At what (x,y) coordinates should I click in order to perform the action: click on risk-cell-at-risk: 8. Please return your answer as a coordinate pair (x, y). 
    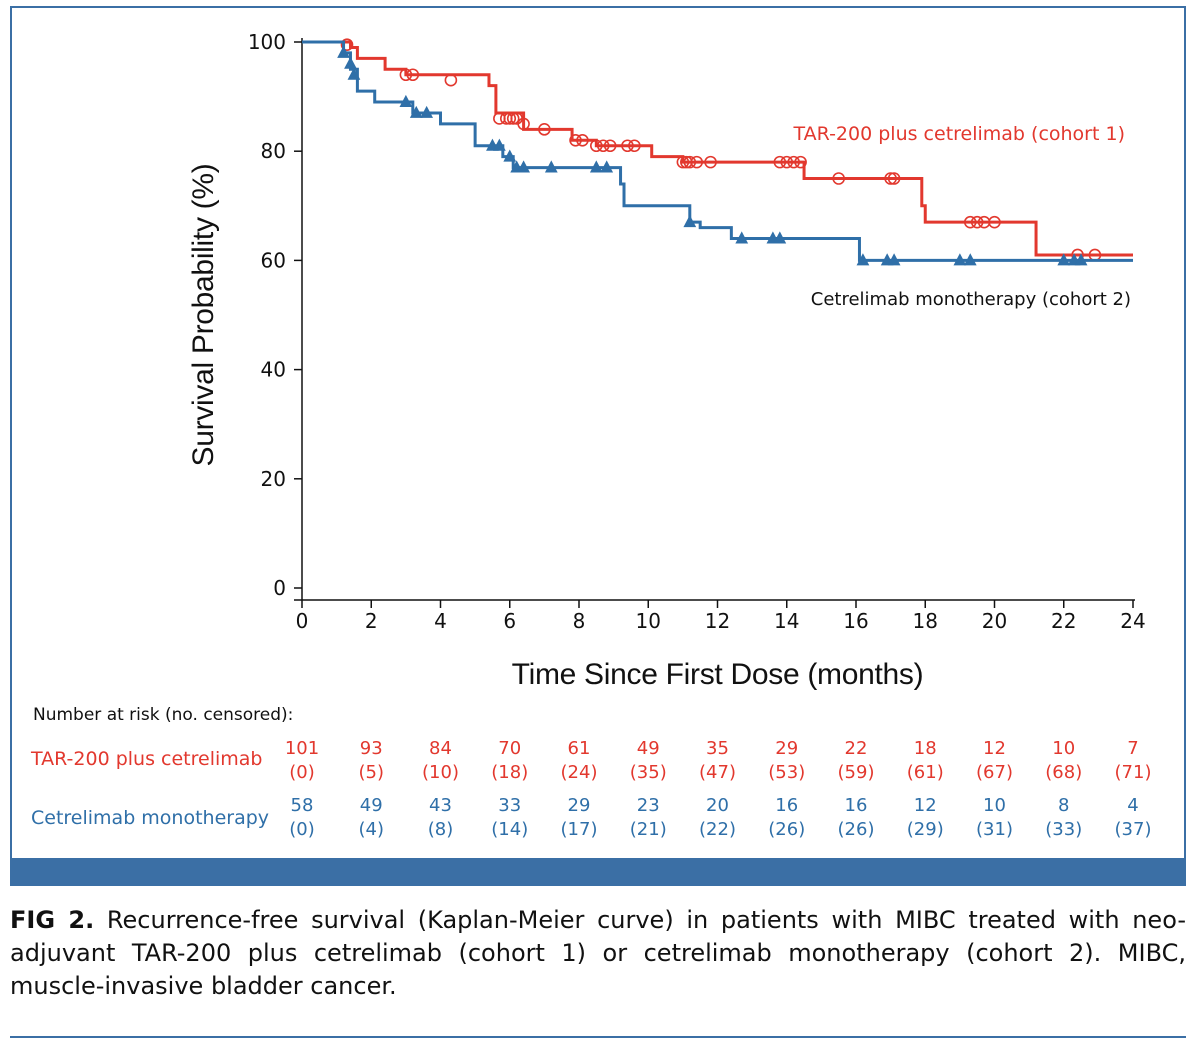
    Looking at the image, I should click on (1064, 805).